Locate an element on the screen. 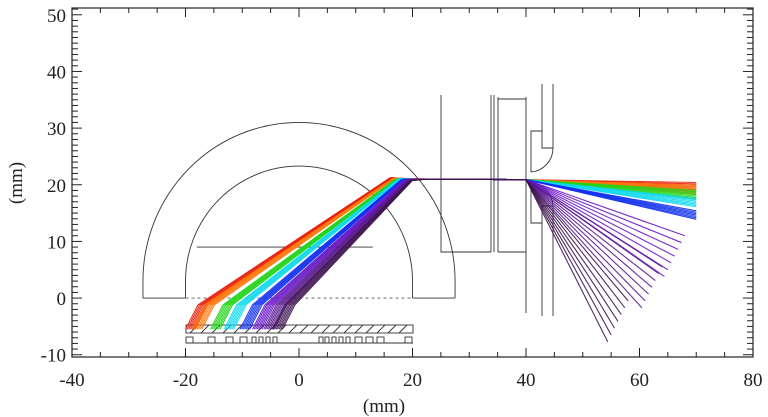  y-tick-label: -10 is located at coordinates (53, 356).